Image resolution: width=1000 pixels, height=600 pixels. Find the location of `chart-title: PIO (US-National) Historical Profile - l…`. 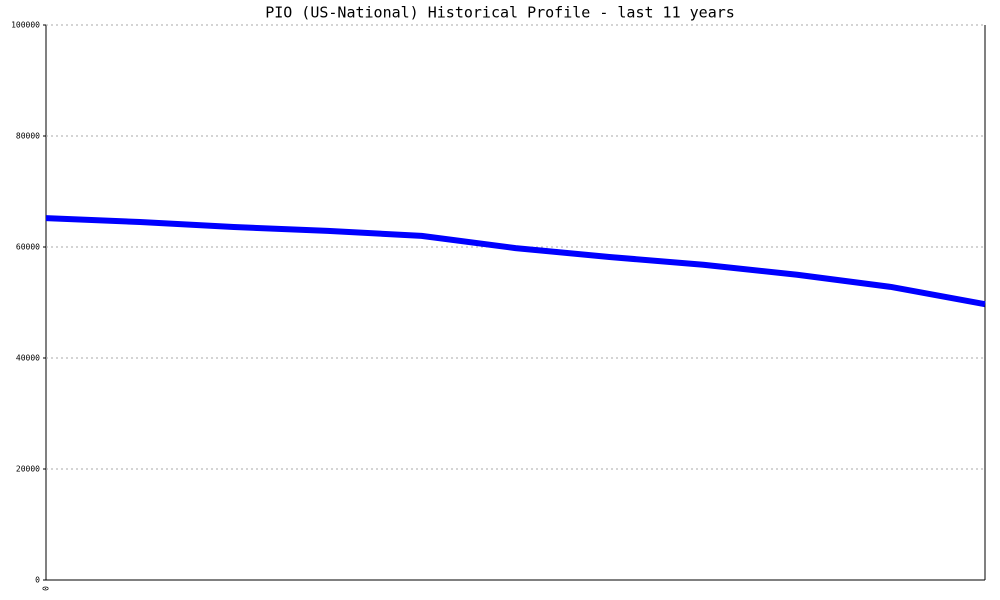

chart-title: PIO (US-National) Historical Profile - l… is located at coordinates (500, 13).